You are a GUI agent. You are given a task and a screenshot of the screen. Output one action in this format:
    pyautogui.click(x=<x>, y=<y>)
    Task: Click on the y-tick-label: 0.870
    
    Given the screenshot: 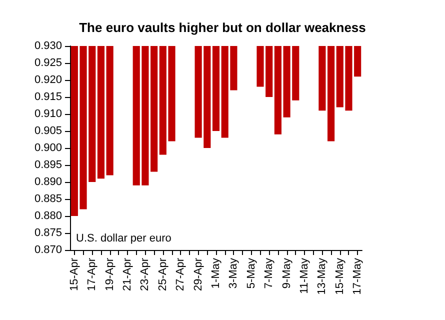 What is the action you would take?
    pyautogui.click(x=48, y=250)
    